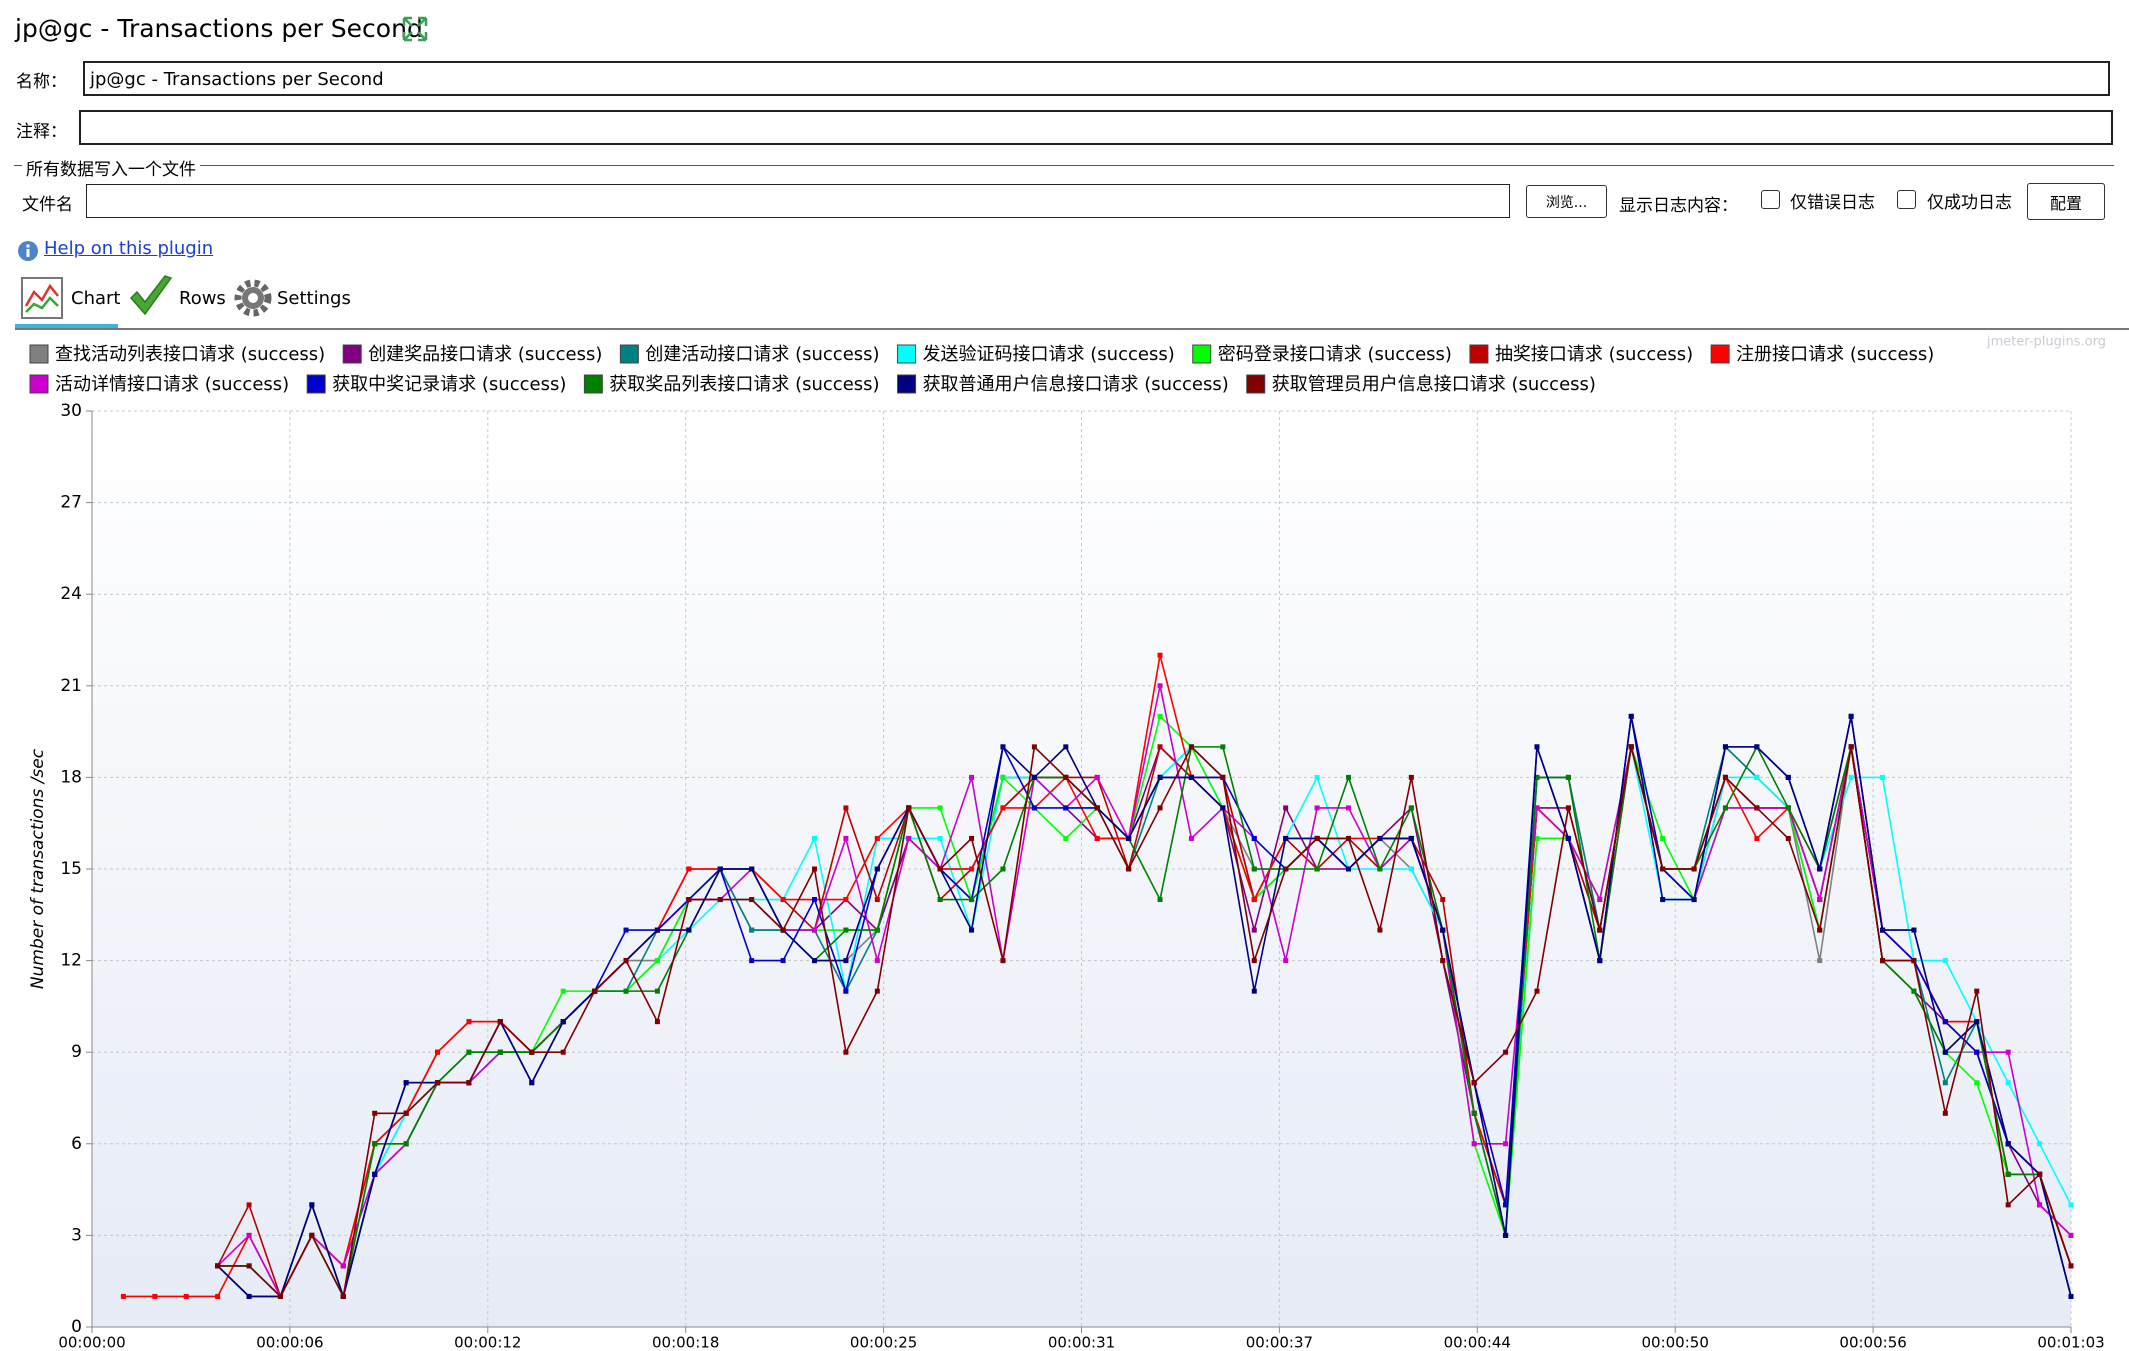 This screenshot has height=1351, width=2129. I want to click on chart-tab-icon, so click(42, 298).